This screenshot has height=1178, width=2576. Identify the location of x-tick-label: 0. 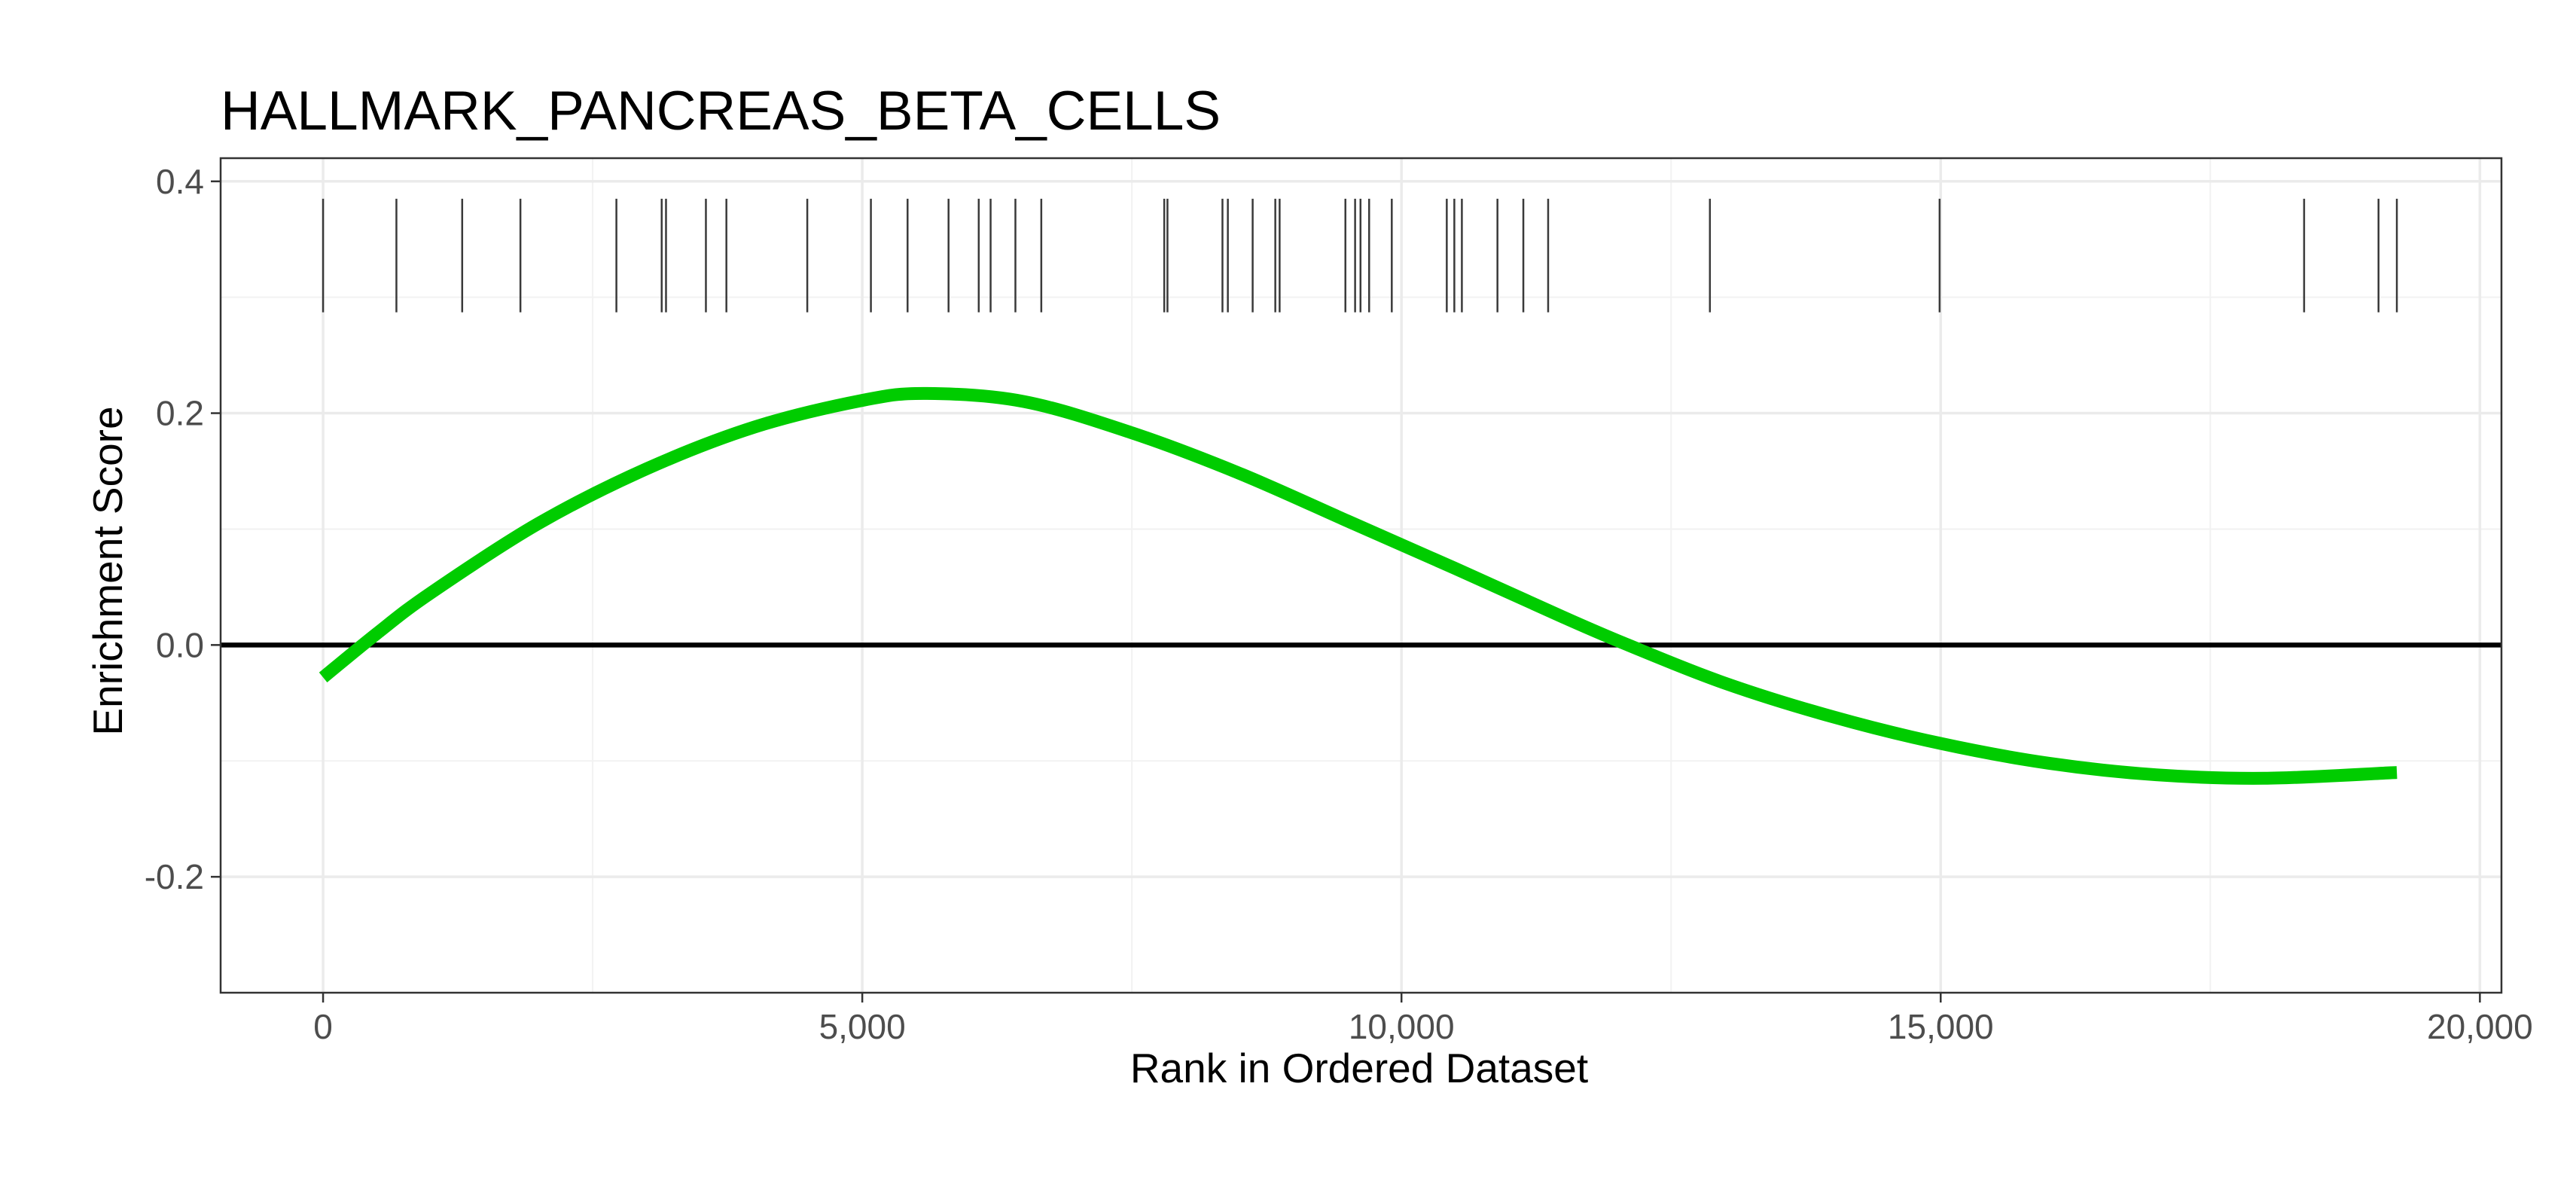
(323, 1027).